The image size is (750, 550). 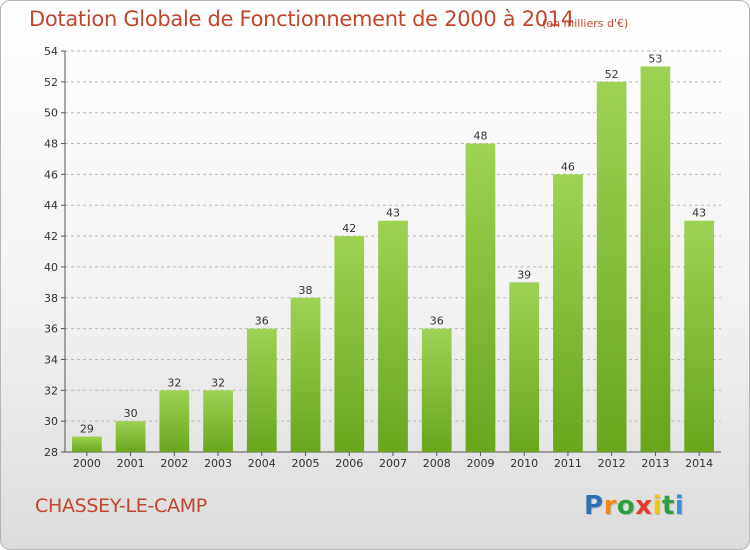 What do you see at coordinates (51, 421) in the screenshot?
I see `y-tick-label: 30` at bounding box center [51, 421].